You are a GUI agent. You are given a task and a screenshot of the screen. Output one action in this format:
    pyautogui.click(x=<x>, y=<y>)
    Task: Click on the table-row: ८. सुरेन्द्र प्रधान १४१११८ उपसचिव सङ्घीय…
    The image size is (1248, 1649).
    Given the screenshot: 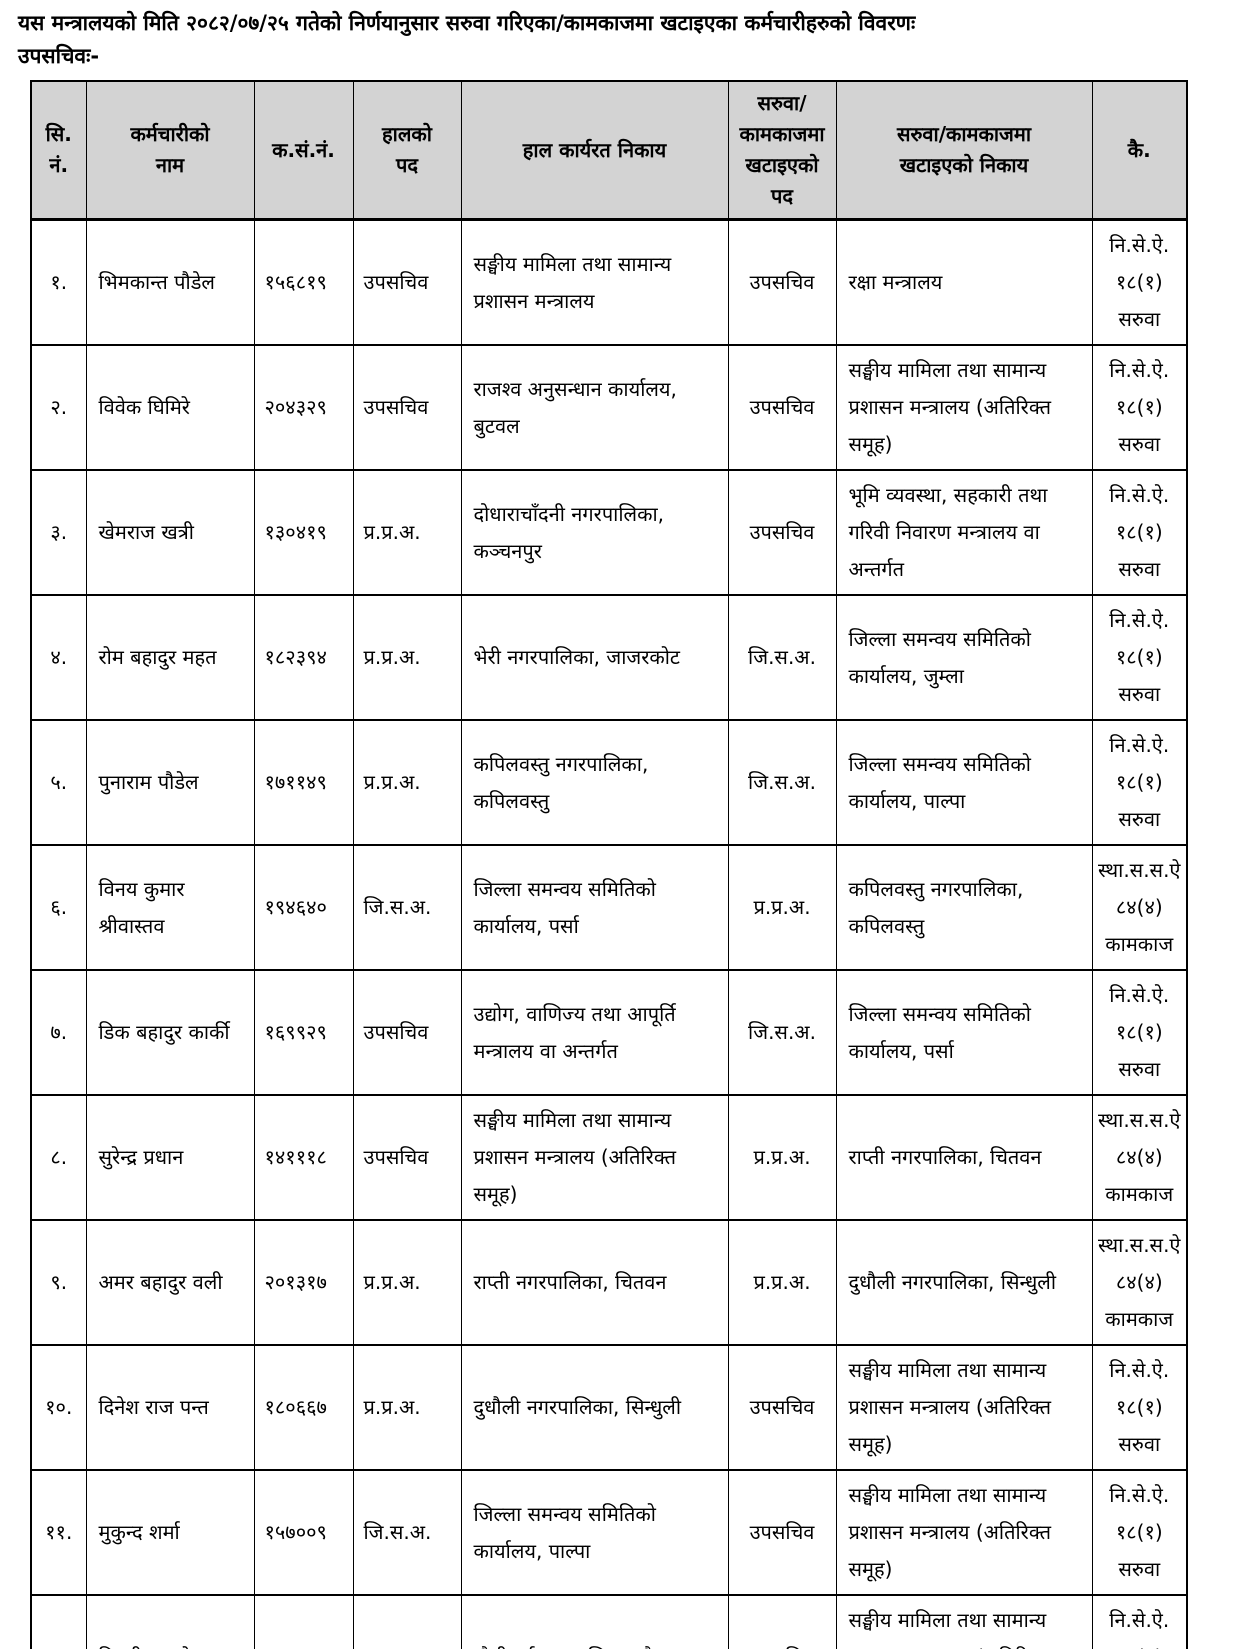 What is the action you would take?
    pyautogui.click(x=609, y=1158)
    